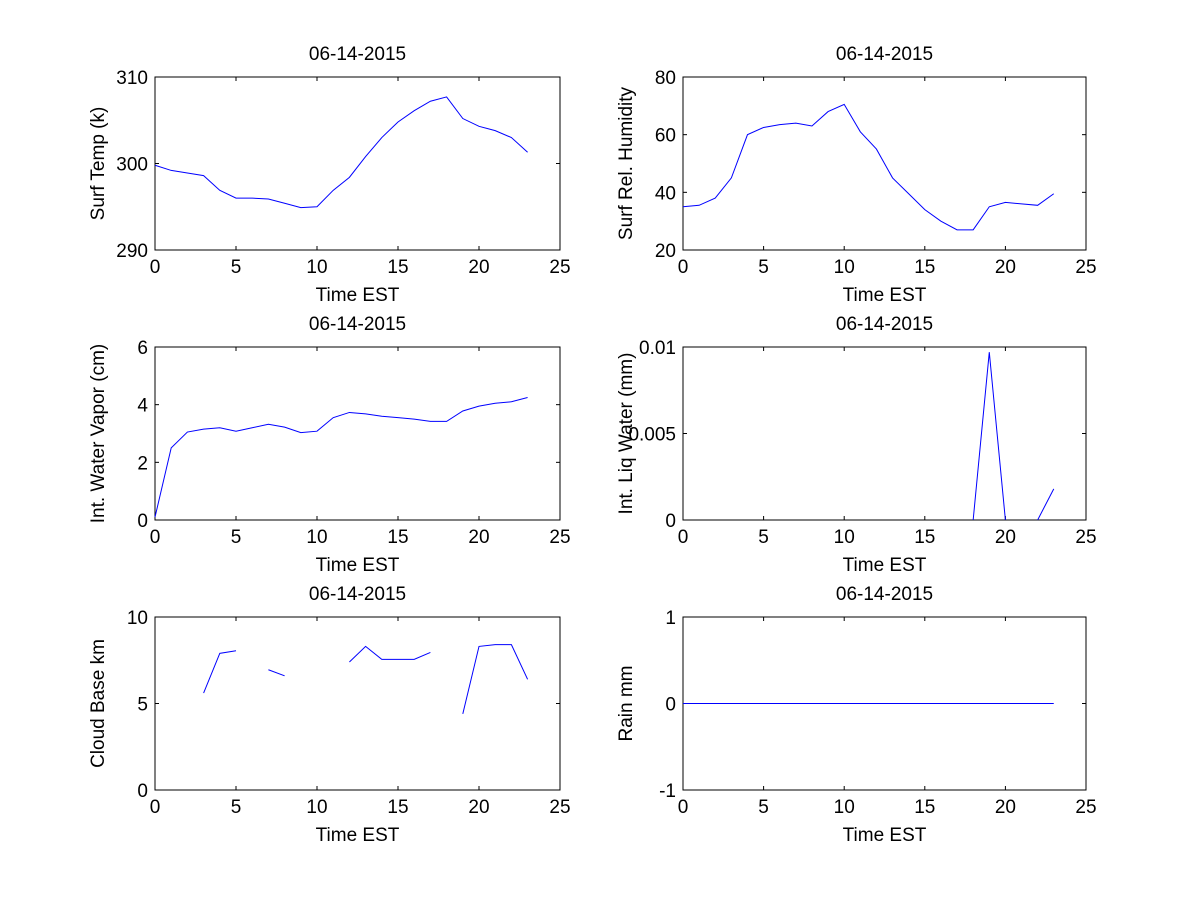  I want to click on x-tick-label-rain: 0, so click(683, 807).